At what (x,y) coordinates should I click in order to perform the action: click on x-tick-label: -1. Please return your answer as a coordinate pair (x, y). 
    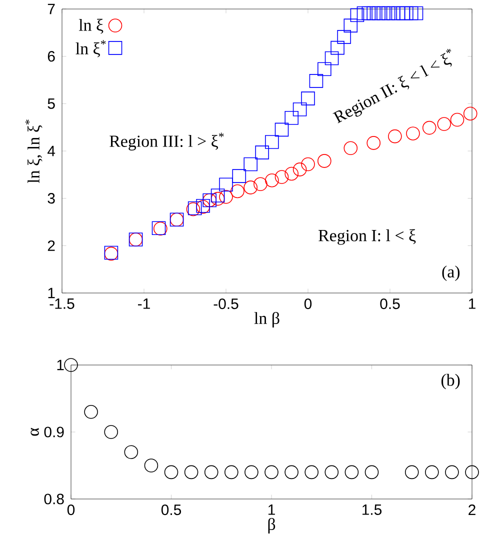
    Looking at the image, I should click on (144, 303).